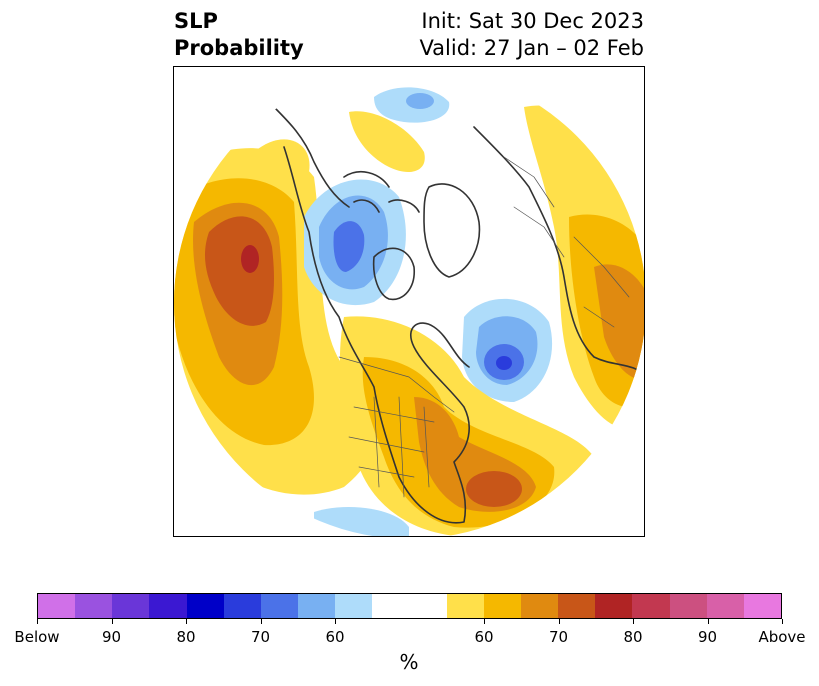 This screenshot has height=686, width=819. Describe the element at coordinates (531, 48) in the screenshot. I see `valid-date: Valid: 27 Jan – 02 Feb` at that location.